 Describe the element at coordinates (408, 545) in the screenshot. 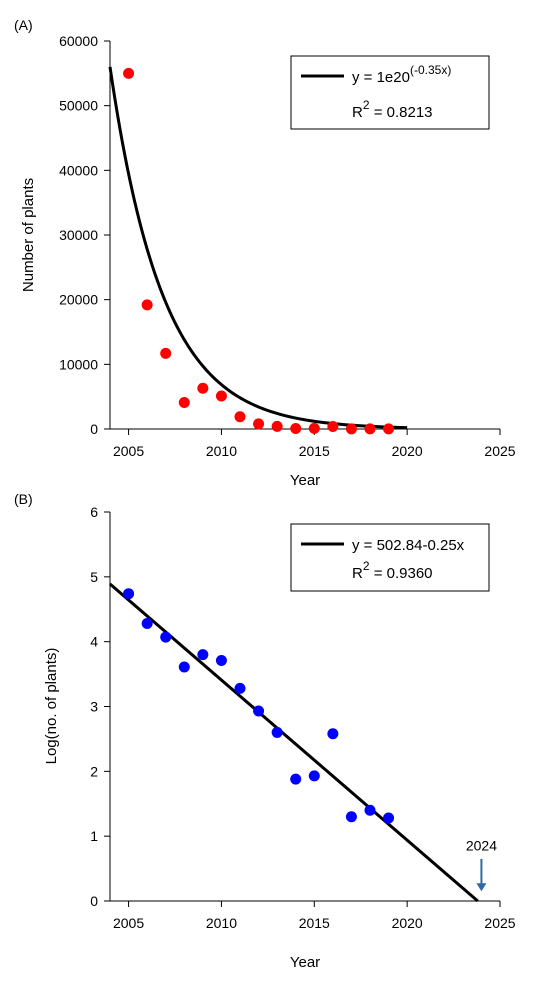

I see `panel-b-legend-equation: y = 502.84-0.25x` at that location.